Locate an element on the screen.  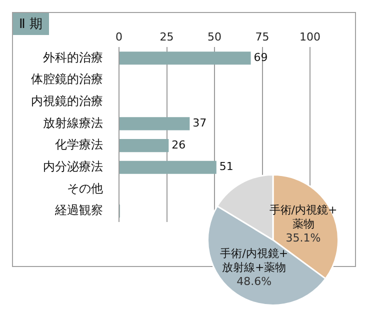
y-tick-label: 内分泌療法 is located at coordinates (73, 167).